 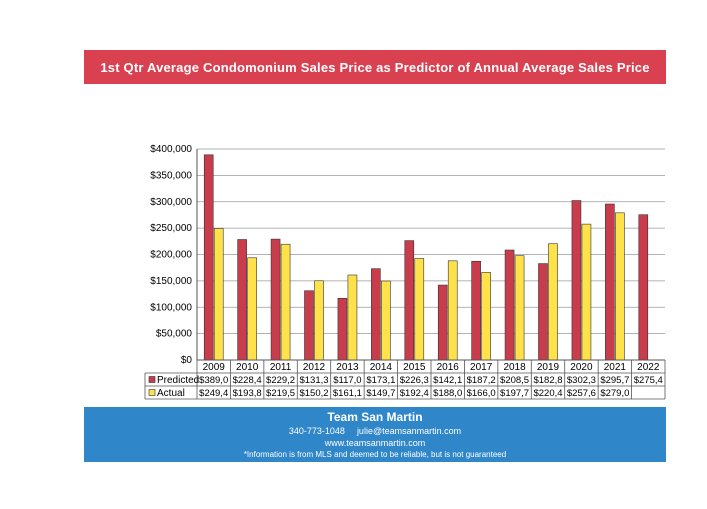 What do you see at coordinates (171, 393) in the screenshot?
I see `legend-label-actual: Actual` at bounding box center [171, 393].